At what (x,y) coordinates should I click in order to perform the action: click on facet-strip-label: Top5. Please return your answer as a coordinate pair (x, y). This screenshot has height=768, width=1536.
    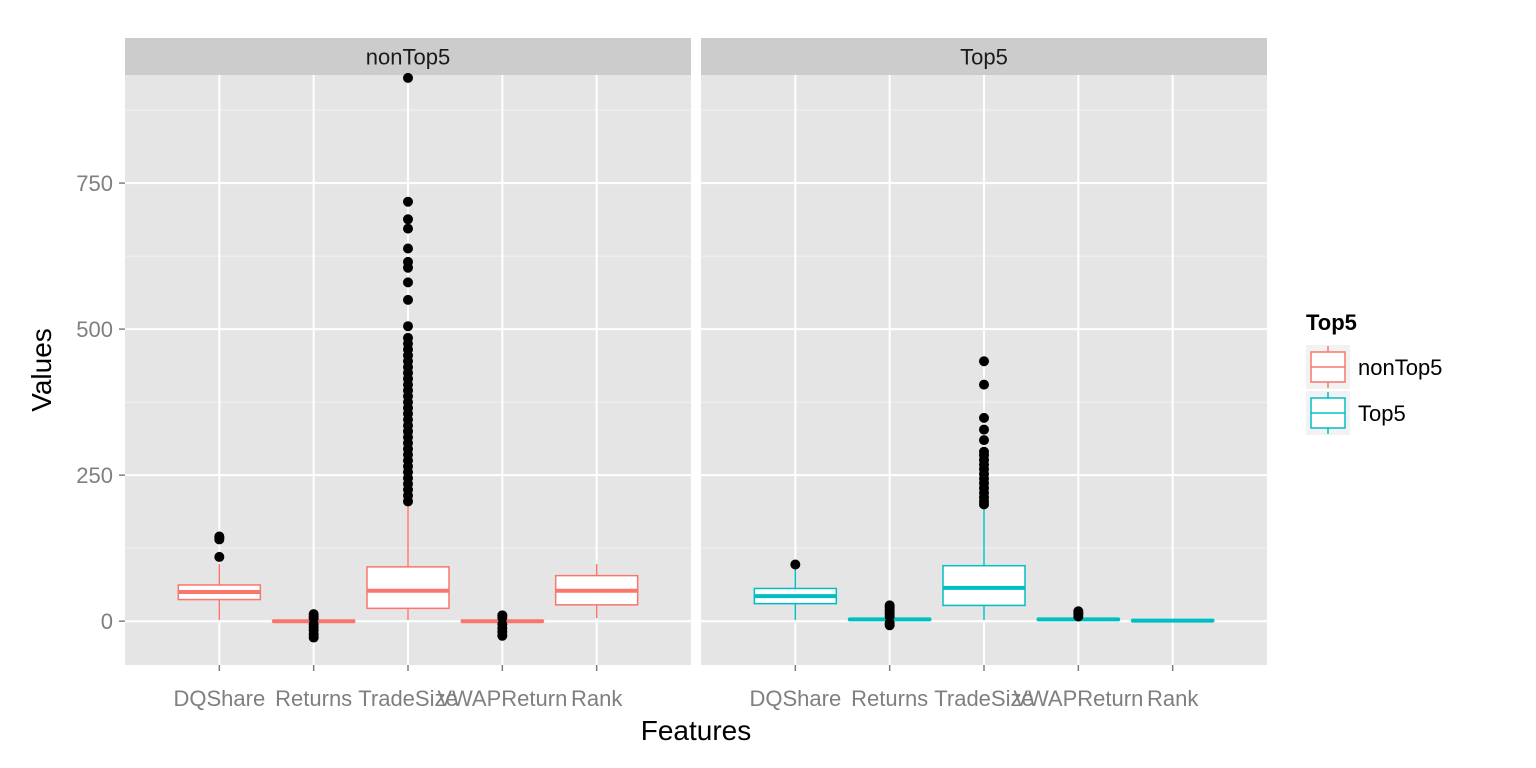
    Looking at the image, I should click on (984, 57).